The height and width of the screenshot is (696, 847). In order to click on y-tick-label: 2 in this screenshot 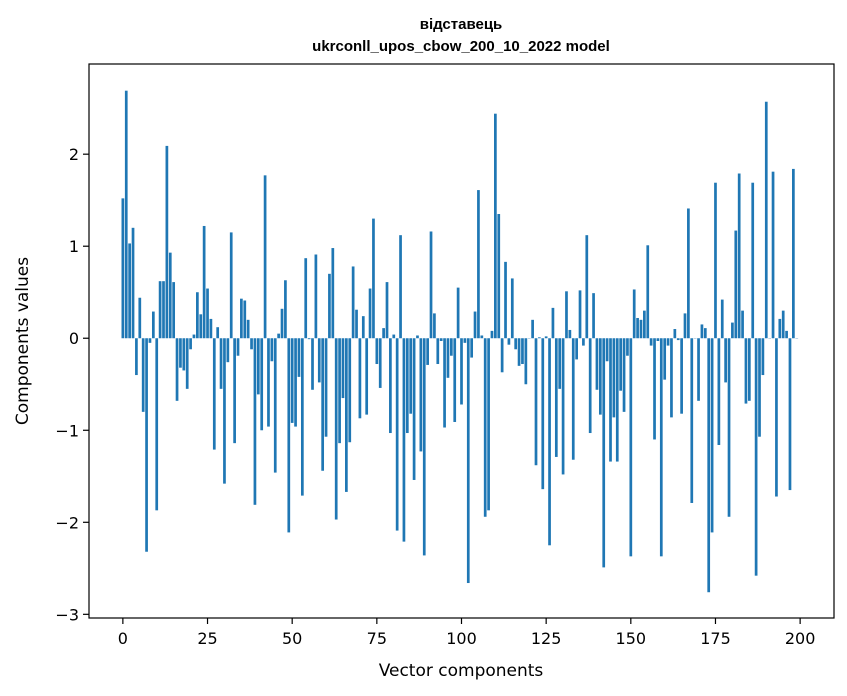, I will do `click(74, 154)`.